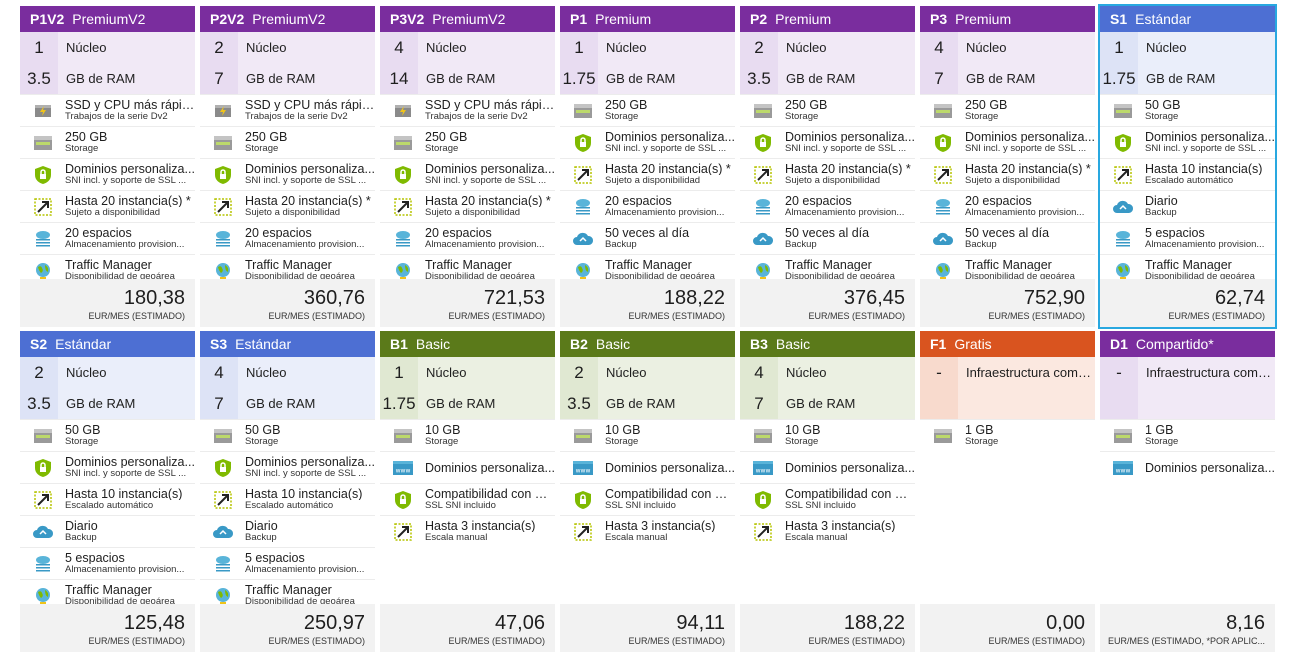  I want to click on feature-title: Hasta 20 instancia(s) *, so click(488, 200).